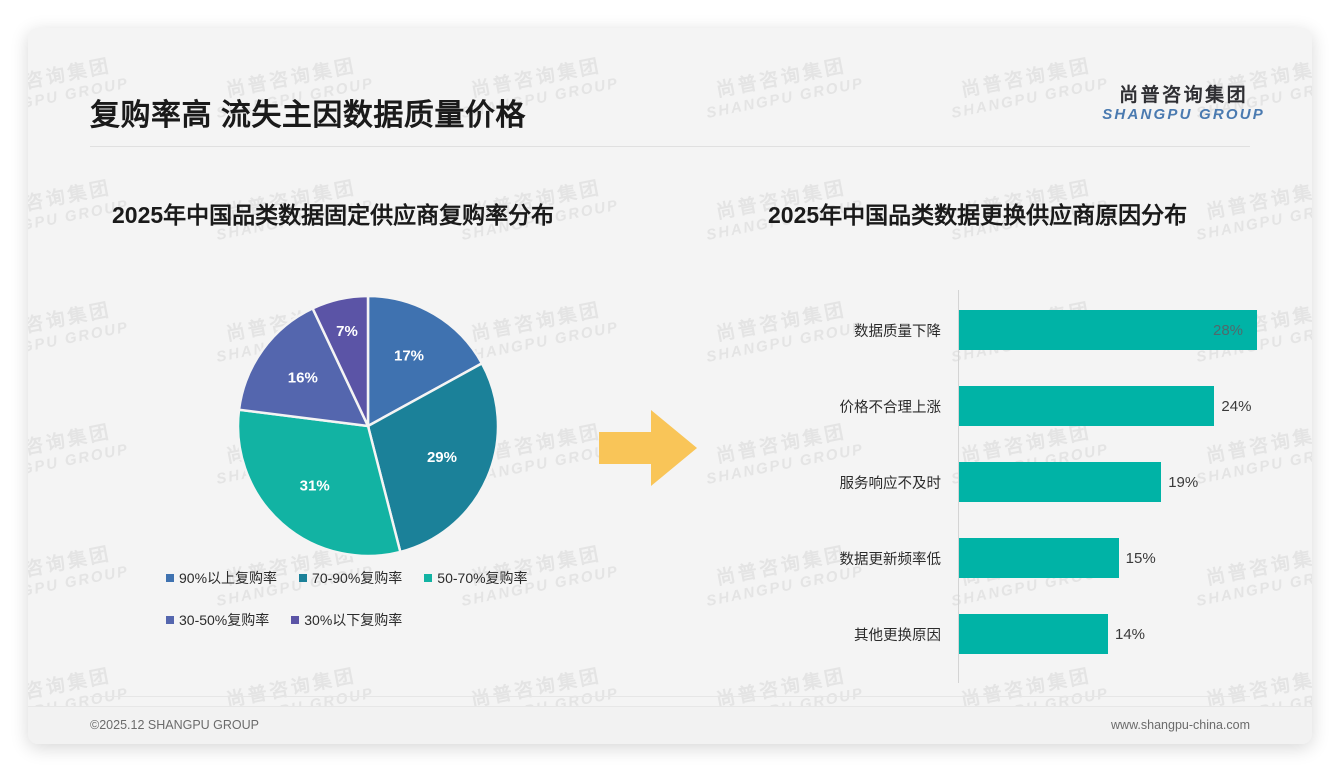  What do you see at coordinates (890, 407) in the screenshot?
I see `bar-category-label: 价格不合理上涨` at bounding box center [890, 407].